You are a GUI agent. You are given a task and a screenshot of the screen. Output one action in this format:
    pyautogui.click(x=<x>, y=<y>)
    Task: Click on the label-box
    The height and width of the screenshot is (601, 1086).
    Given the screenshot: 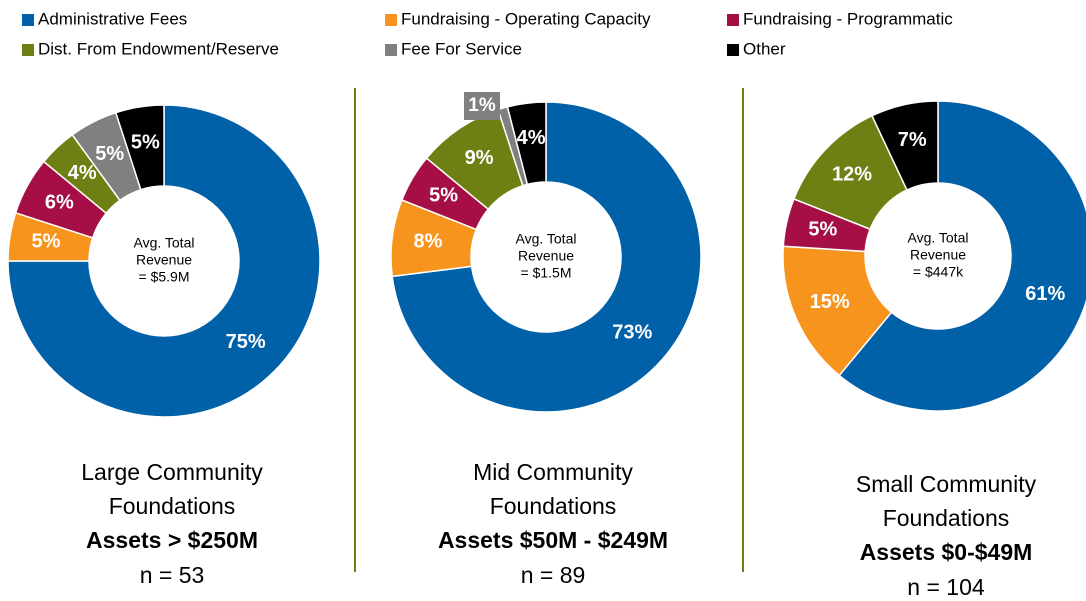 What is the action you would take?
    pyautogui.click(x=482, y=106)
    